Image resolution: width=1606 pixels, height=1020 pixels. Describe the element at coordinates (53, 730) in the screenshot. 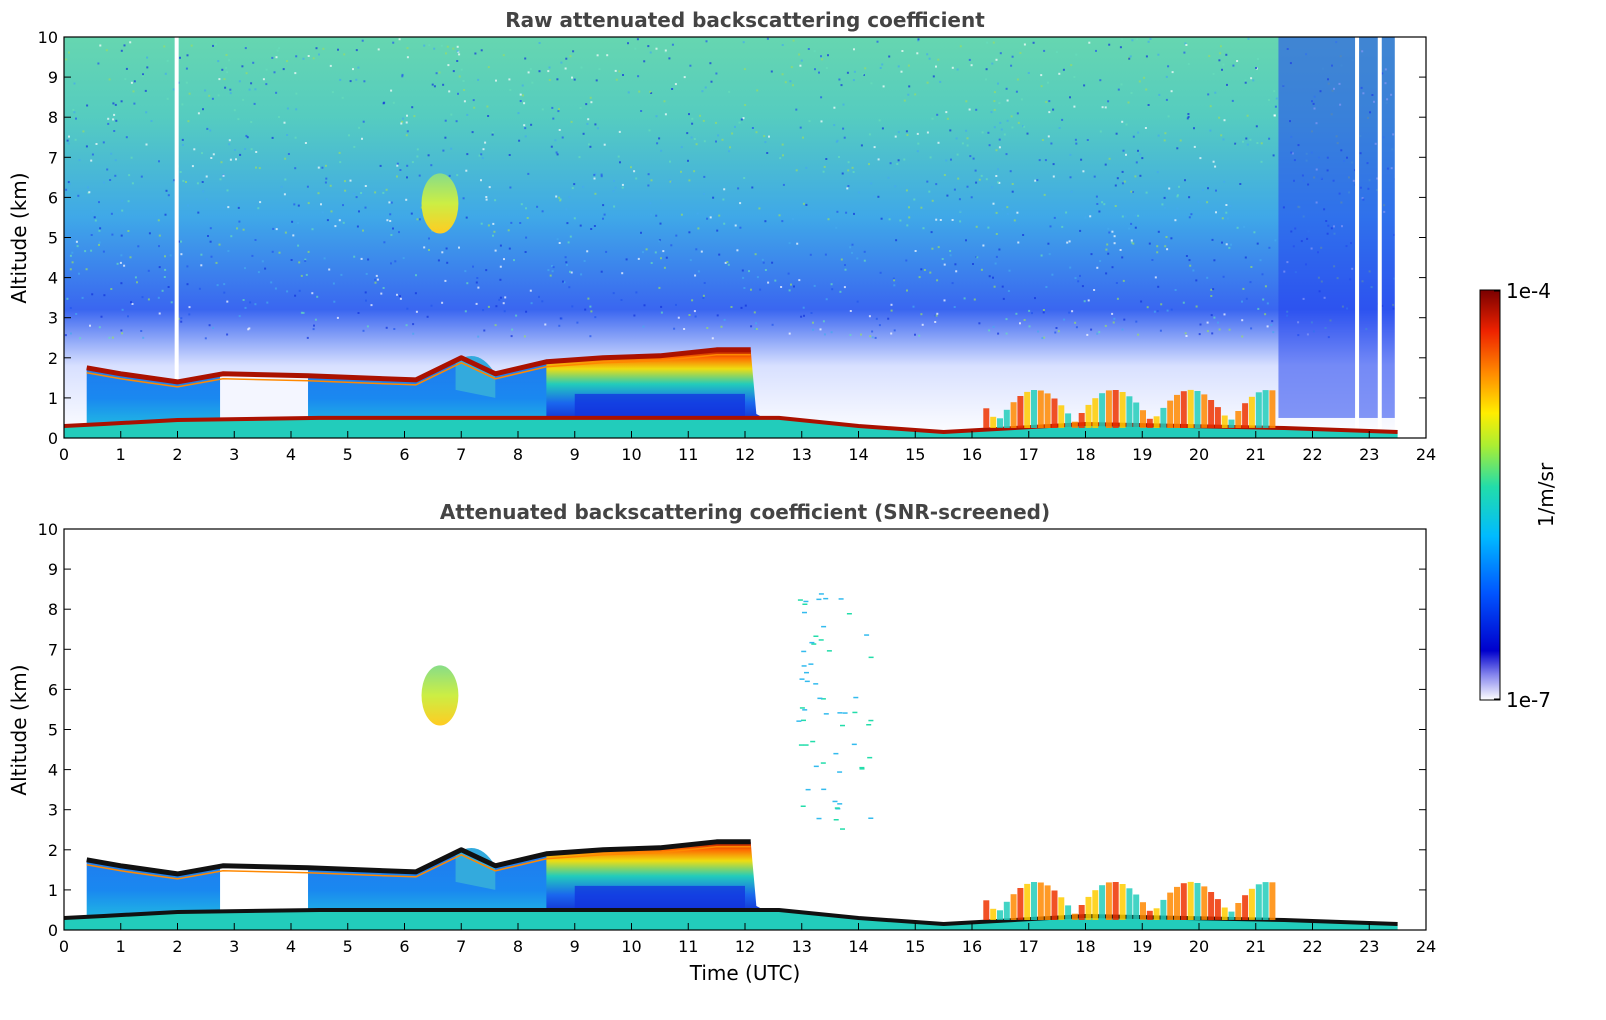

I see `y-tick-label: 5` at that location.